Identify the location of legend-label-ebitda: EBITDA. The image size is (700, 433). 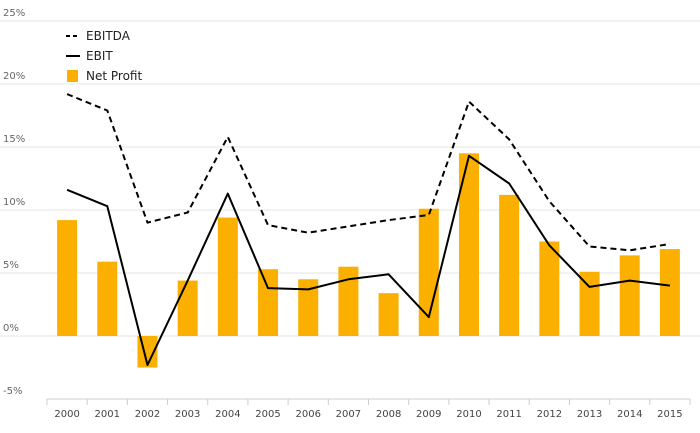
(108, 36).